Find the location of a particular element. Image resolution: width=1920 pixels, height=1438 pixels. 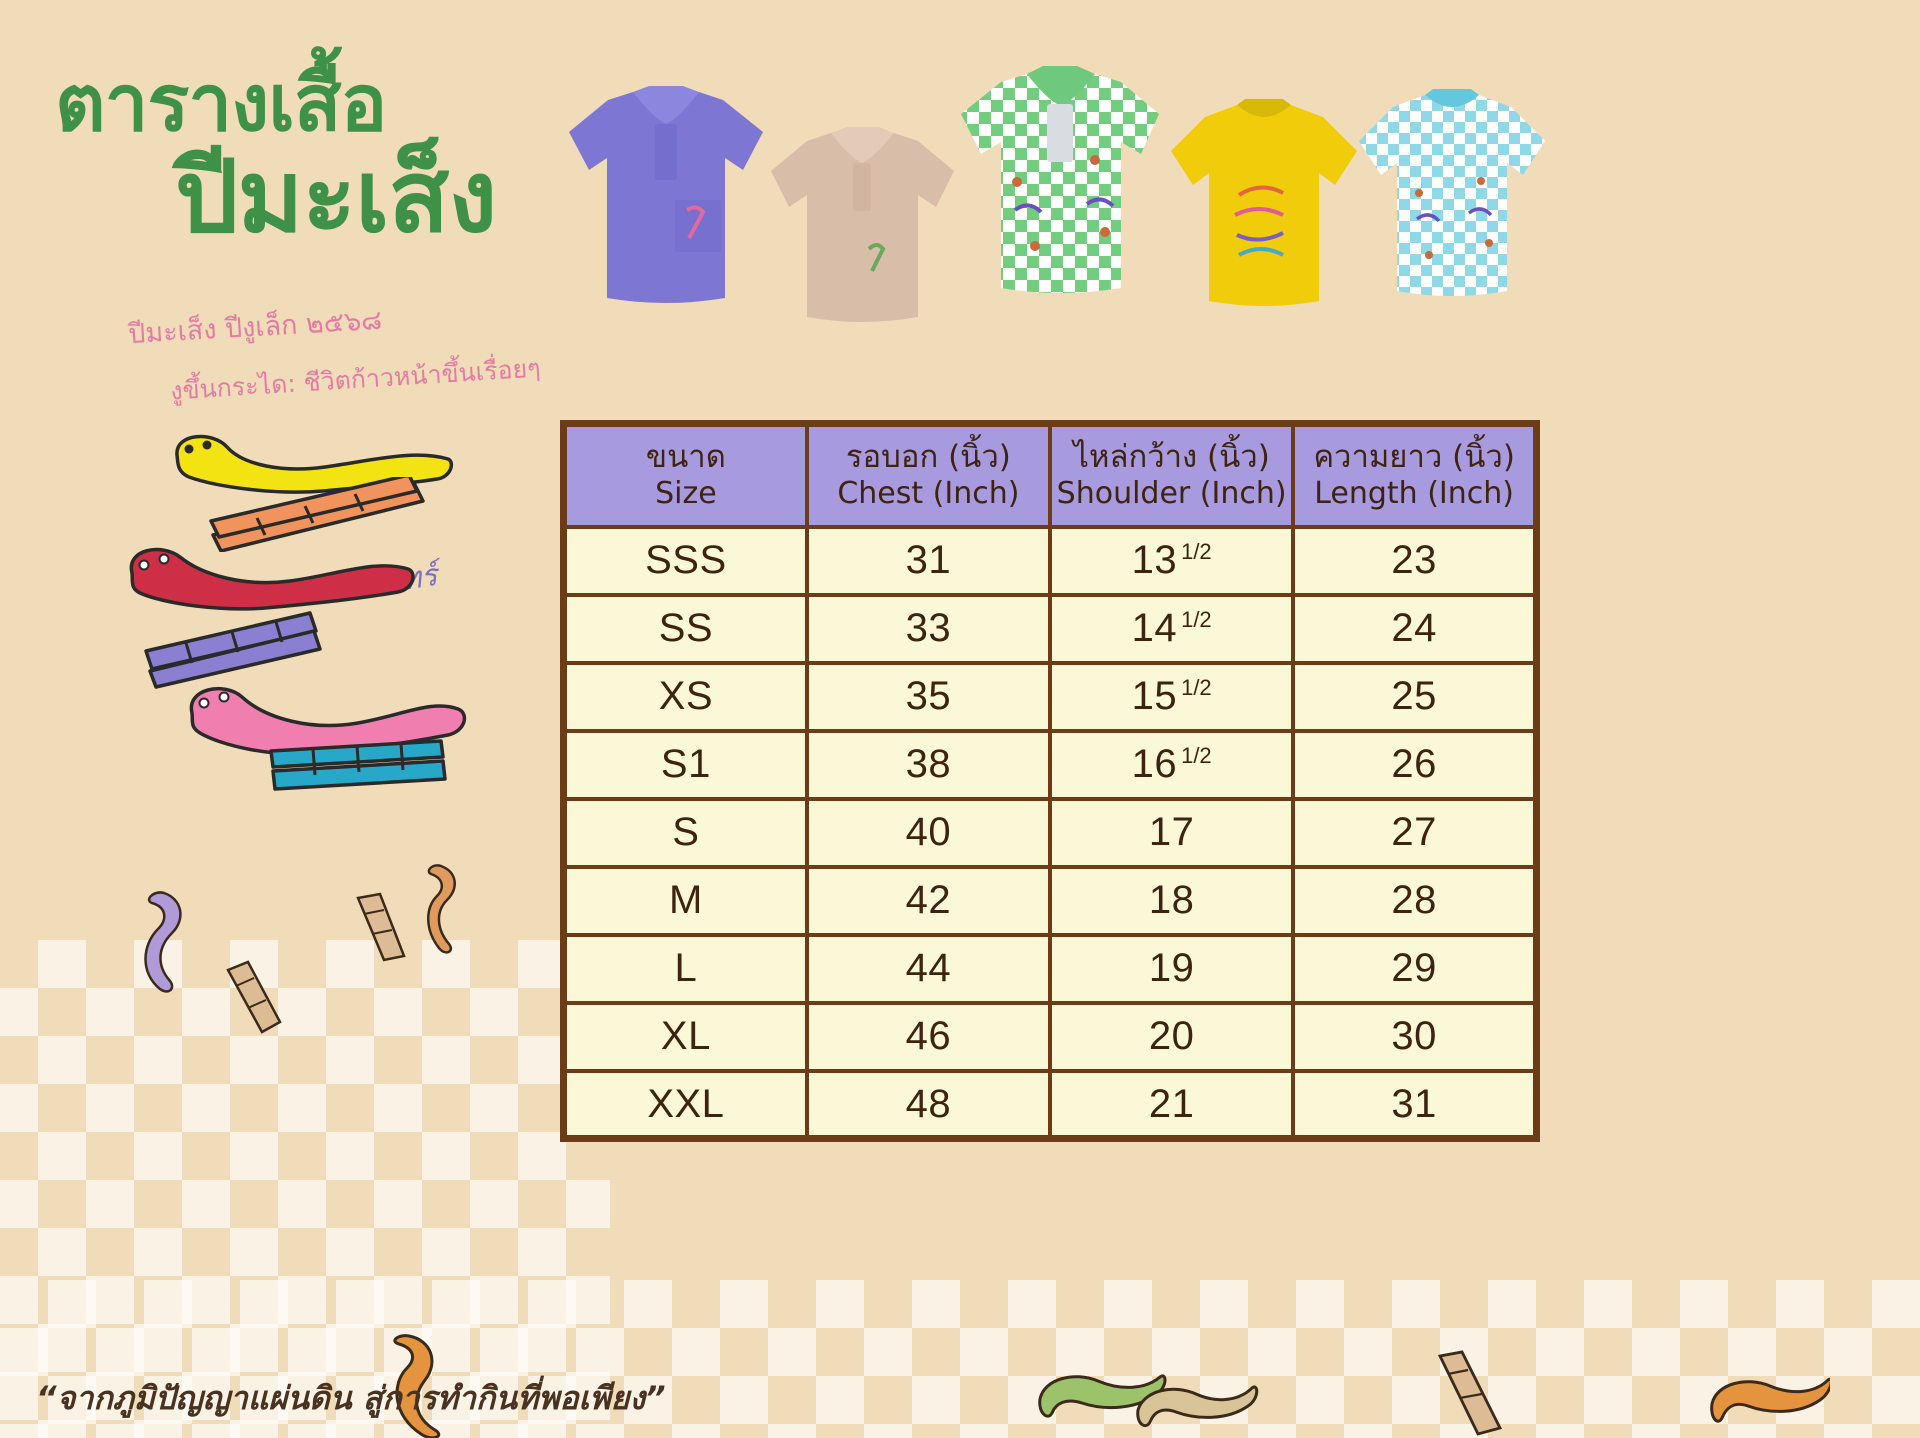

header-size-th: ขนาด is located at coordinates (685, 457).